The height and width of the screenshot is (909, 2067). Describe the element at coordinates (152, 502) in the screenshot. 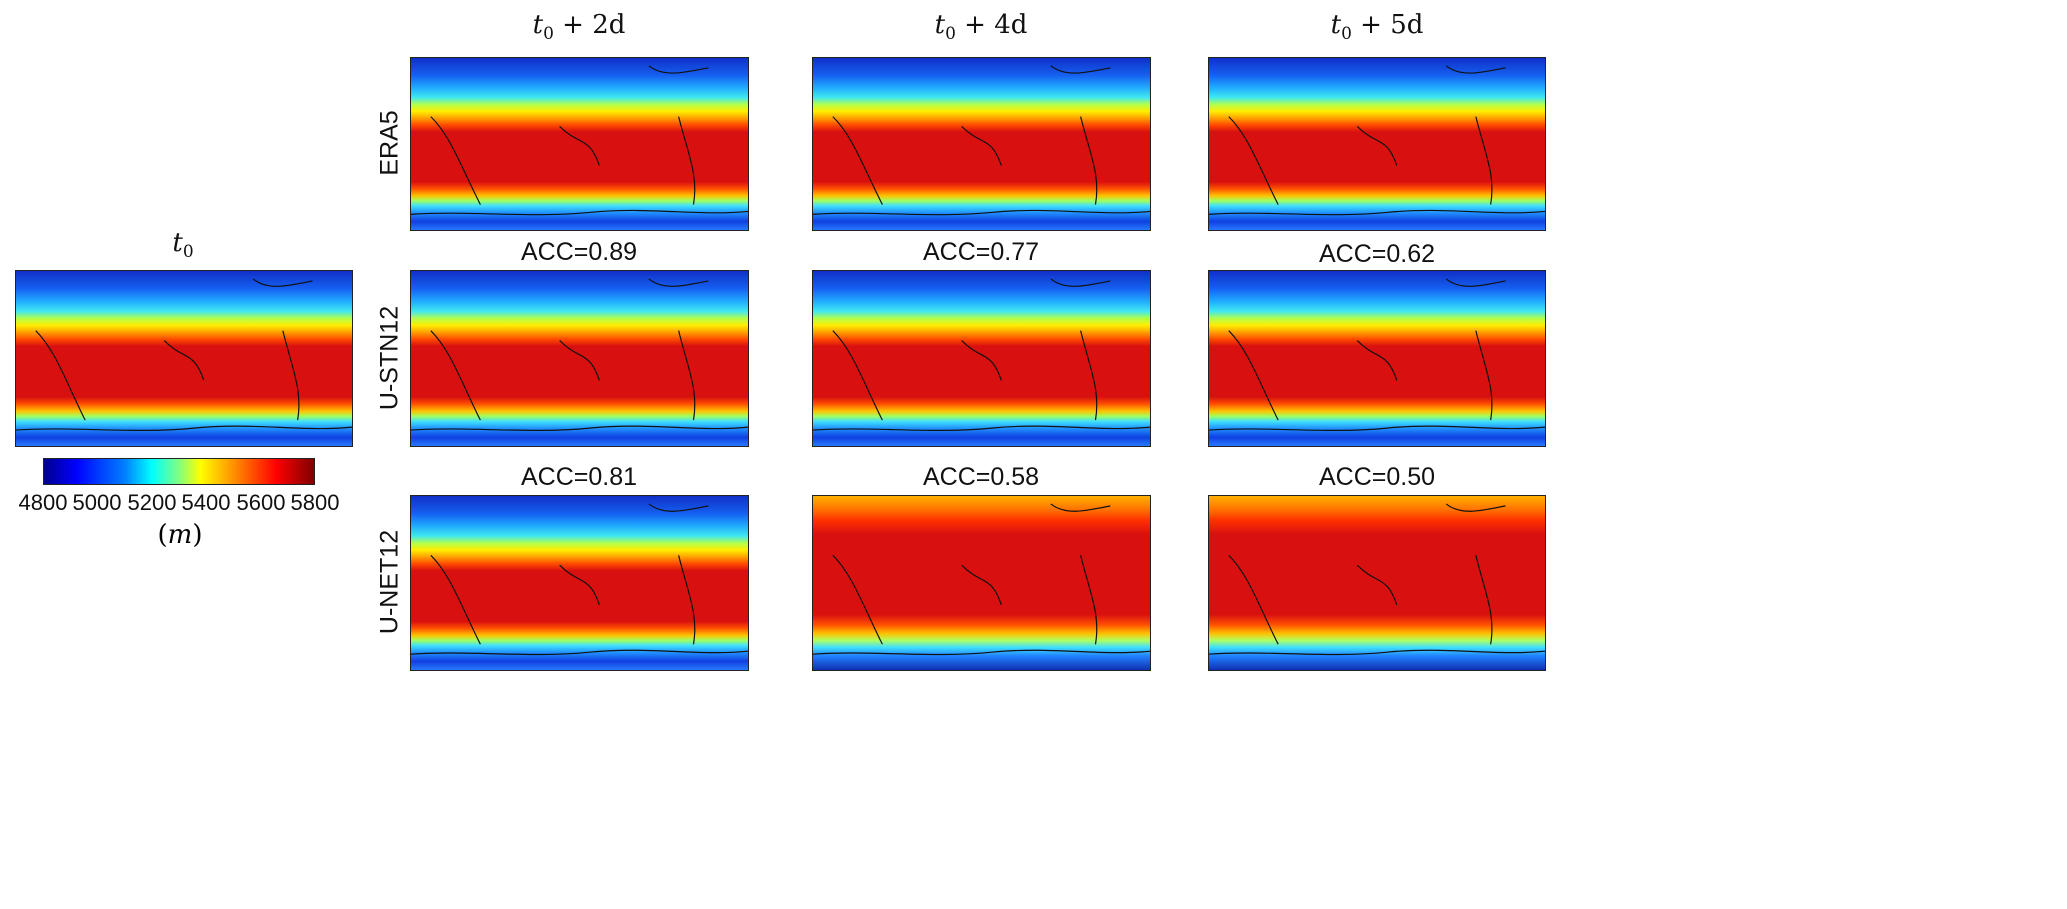

I see `colorbar-tick: 5200` at that location.